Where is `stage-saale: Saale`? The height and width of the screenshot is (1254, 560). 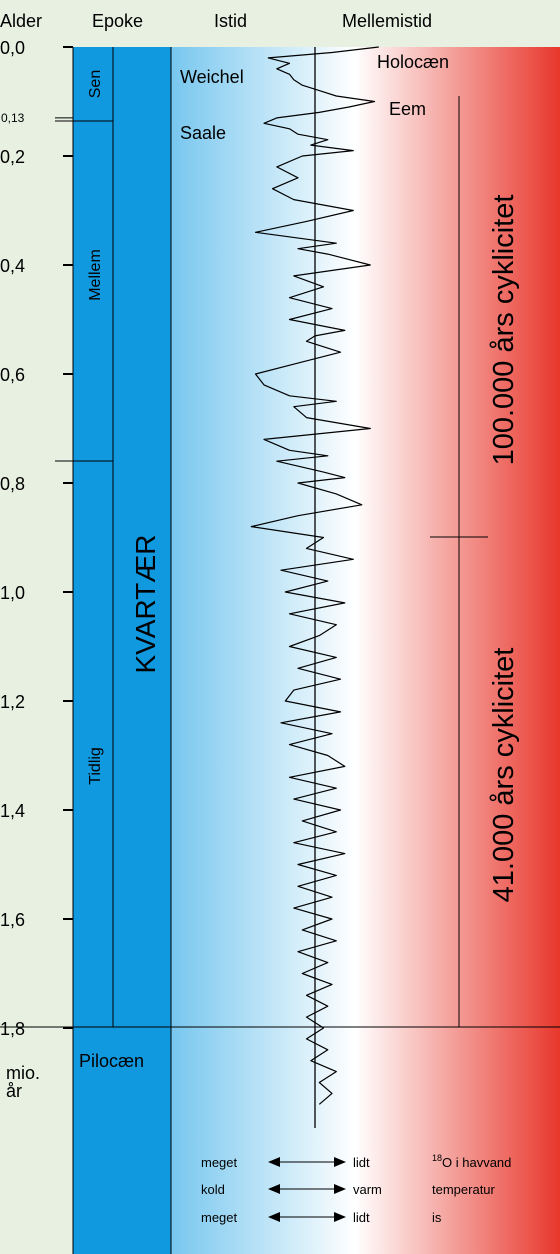 stage-saale: Saale is located at coordinates (203, 133).